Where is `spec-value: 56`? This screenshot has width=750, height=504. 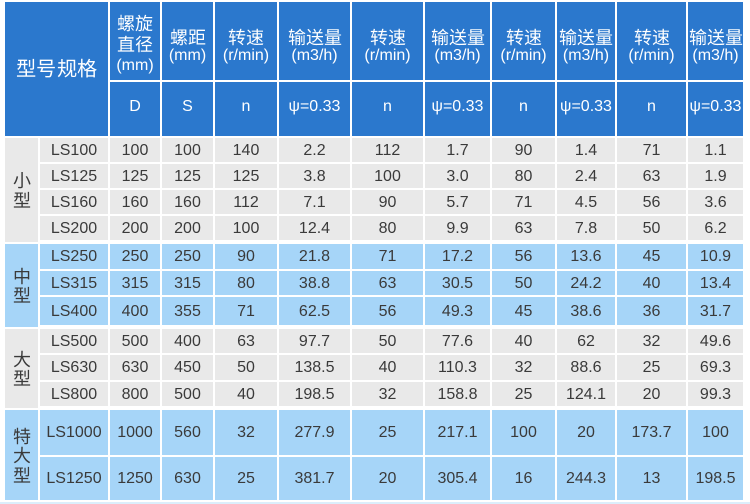 spec-value: 56 is located at coordinates (387, 312).